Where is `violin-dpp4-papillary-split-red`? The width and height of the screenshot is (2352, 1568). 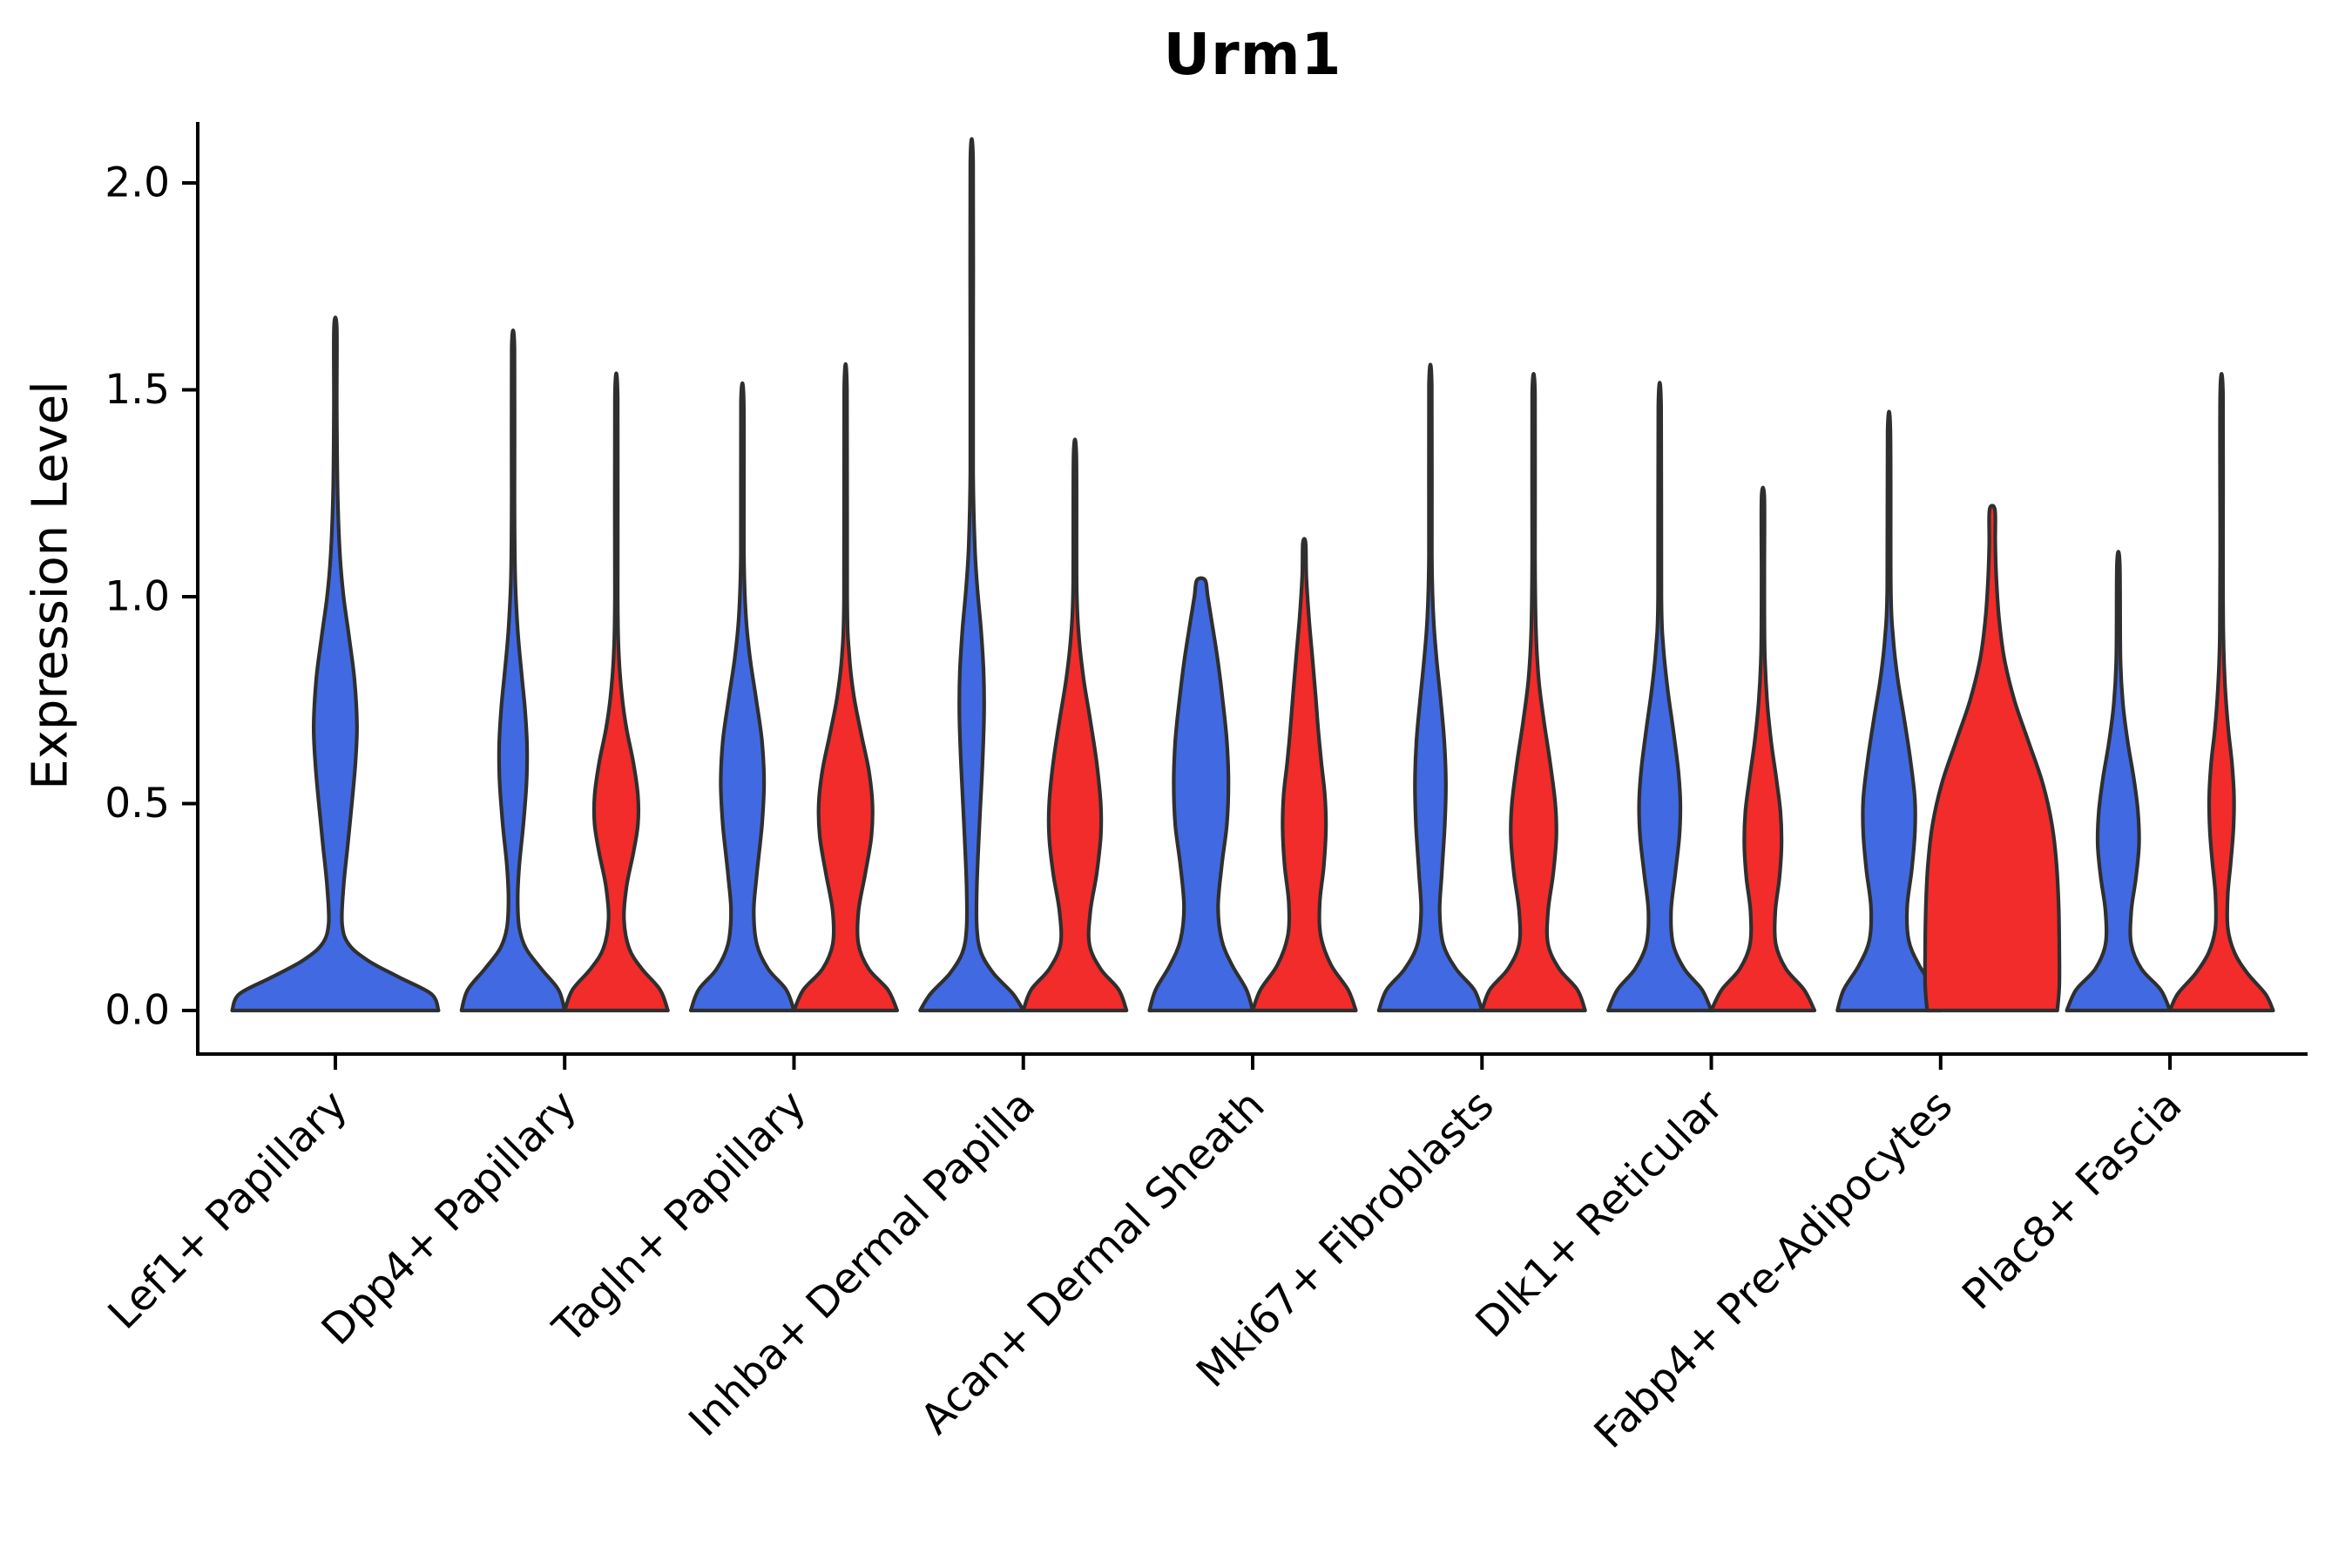
violin-dpp4-papillary-split-red is located at coordinates (616, 692).